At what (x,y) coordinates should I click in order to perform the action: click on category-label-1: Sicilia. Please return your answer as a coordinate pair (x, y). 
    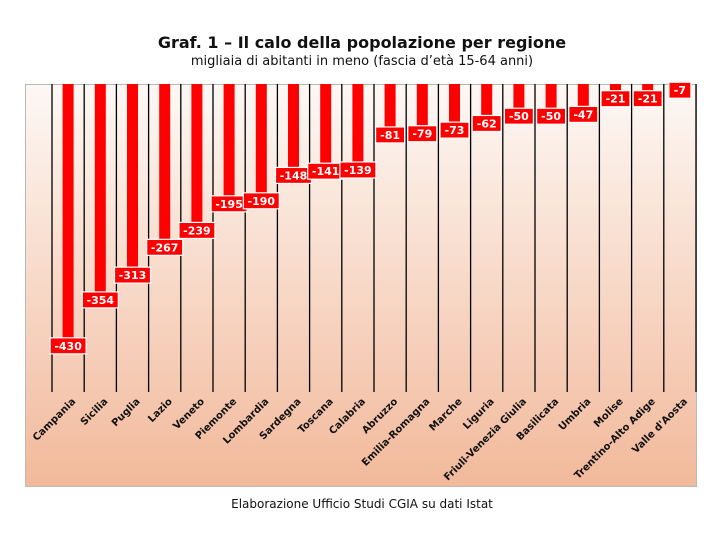
    Looking at the image, I should click on (95, 412).